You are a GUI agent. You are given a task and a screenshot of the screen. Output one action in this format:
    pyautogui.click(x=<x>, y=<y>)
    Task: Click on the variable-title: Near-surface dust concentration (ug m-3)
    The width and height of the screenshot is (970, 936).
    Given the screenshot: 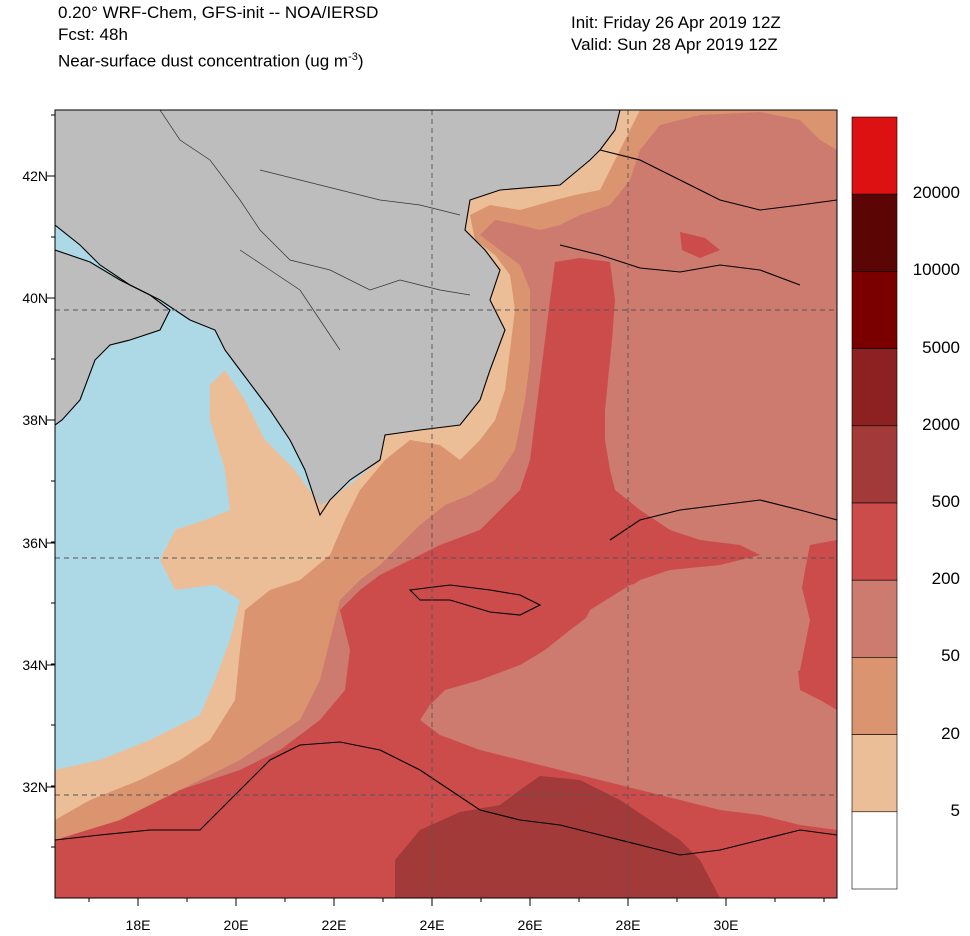 What is the action you would take?
    pyautogui.click(x=218, y=59)
    